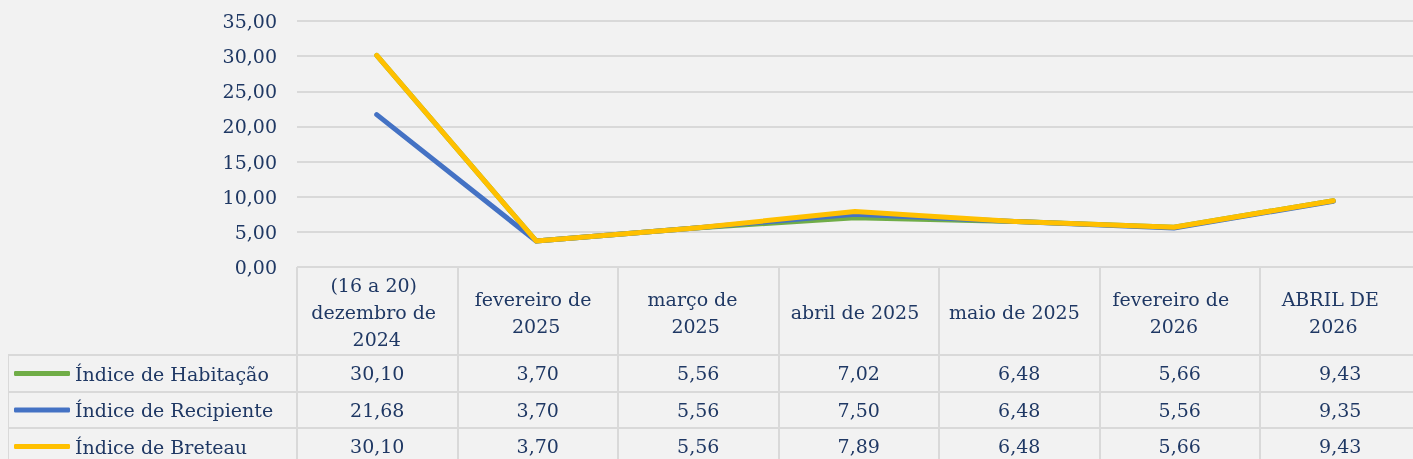 The width and height of the screenshot is (1413, 459). Describe the element at coordinates (1174, 312) in the screenshot. I see `x-tick-label: fevereiro de 2026` at that location.